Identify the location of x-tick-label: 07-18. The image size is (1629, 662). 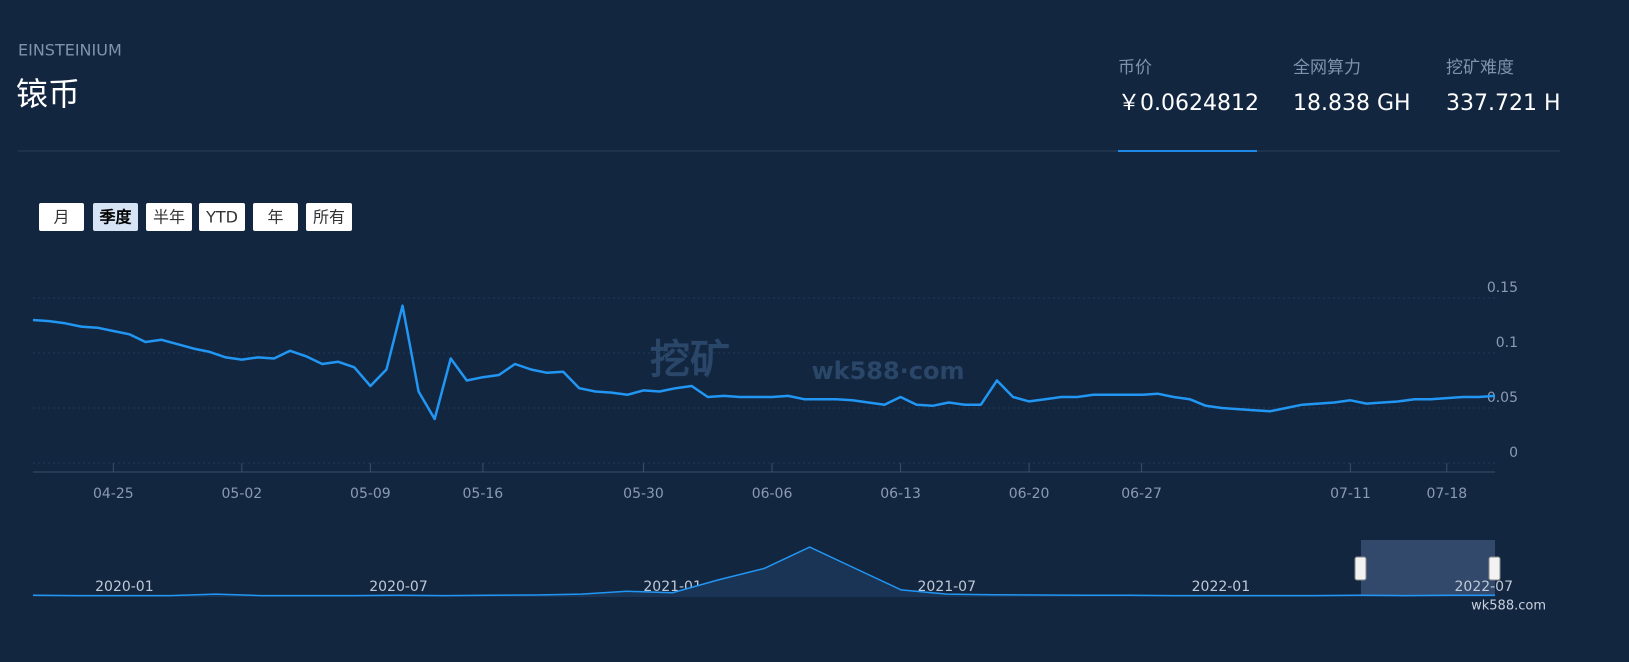
(1446, 494).